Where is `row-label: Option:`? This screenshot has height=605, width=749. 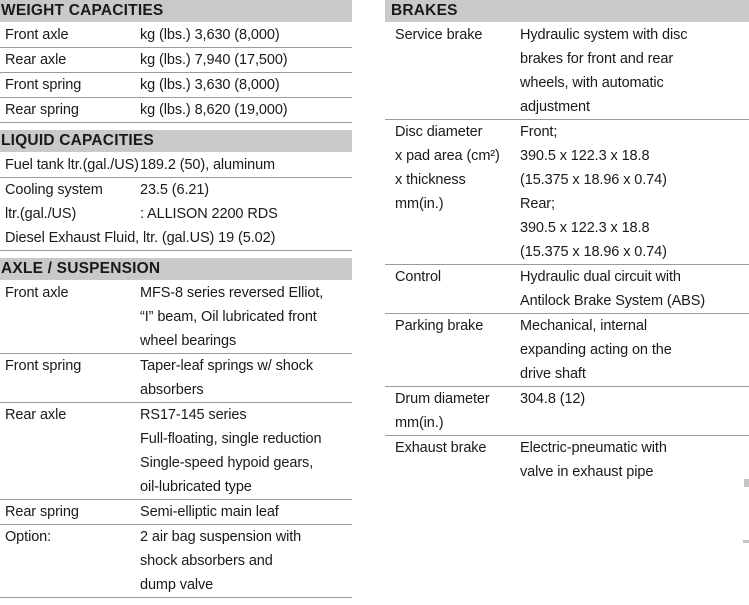 row-label: Option: is located at coordinates (70, 537).